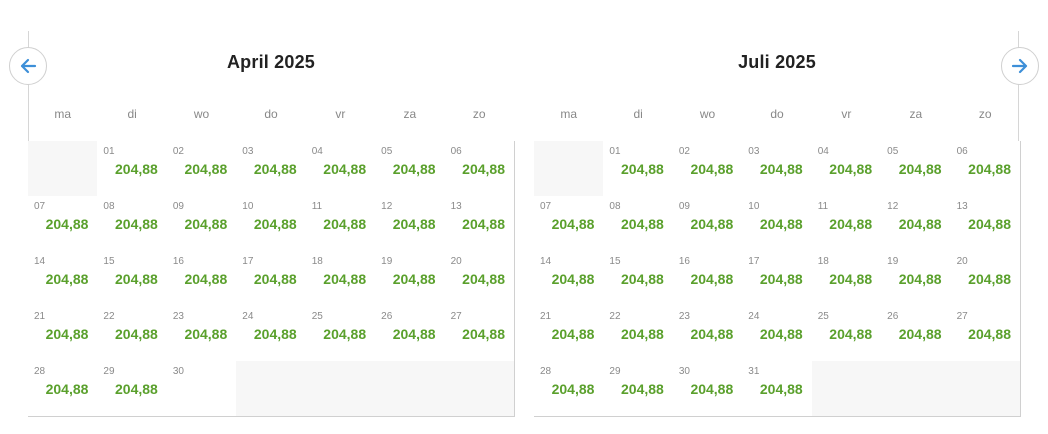 The image size is (1048, 434). What do you see at coordinates (317, 316) in the screenshot?
I see `day-number: 25` at bounding box center [317, 316].